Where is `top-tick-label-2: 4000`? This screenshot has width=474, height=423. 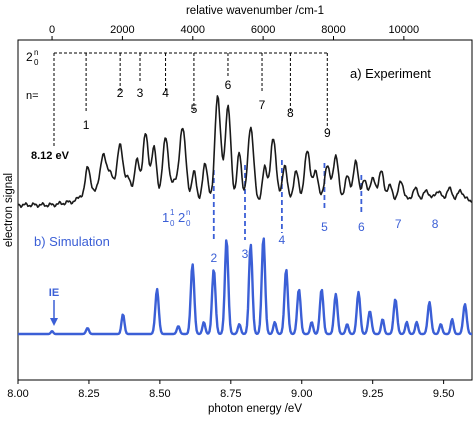 top-tick-label-2: 4000 is located at coordinates (193, 30).